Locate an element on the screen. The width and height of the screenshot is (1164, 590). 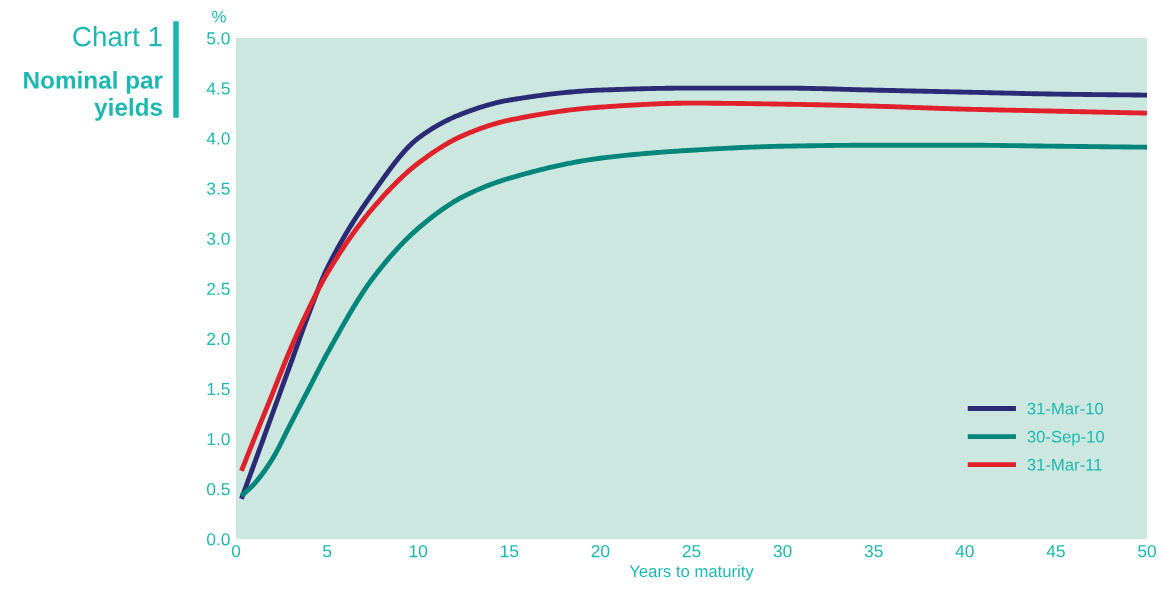
y-tick-label: 3.5 is located at coordinates (218, 188).